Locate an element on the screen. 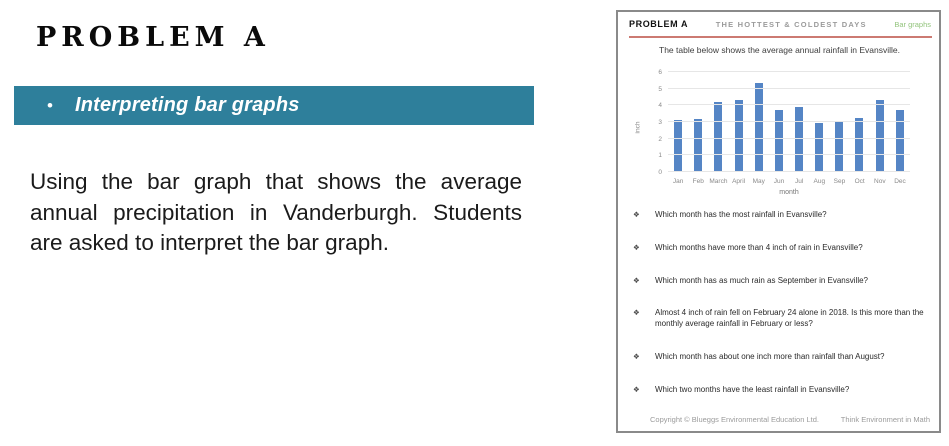 This screenshot has height=446, width=949. y-tick-label: 1 is located at coordinates (660, 156).